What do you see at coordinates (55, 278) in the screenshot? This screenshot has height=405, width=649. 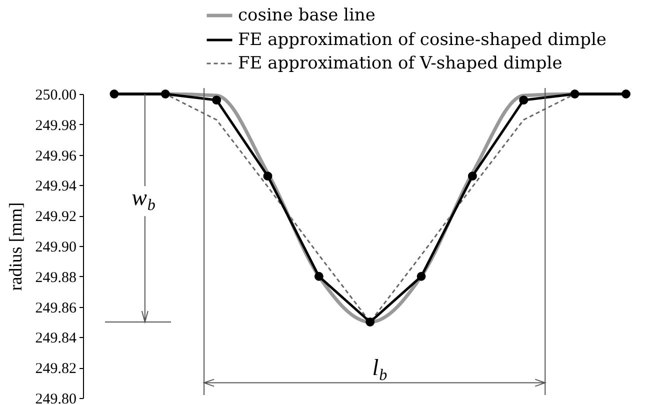 I see `y-tick-label: 249.88` at bounding box center [55, 278].